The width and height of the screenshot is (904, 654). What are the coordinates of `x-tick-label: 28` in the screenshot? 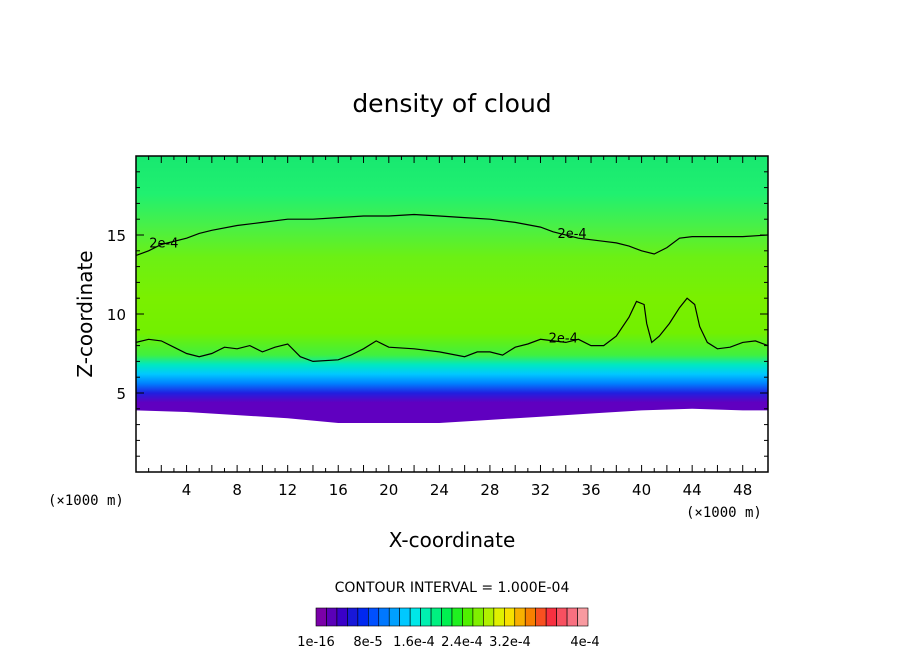 It's located at (489, 490).